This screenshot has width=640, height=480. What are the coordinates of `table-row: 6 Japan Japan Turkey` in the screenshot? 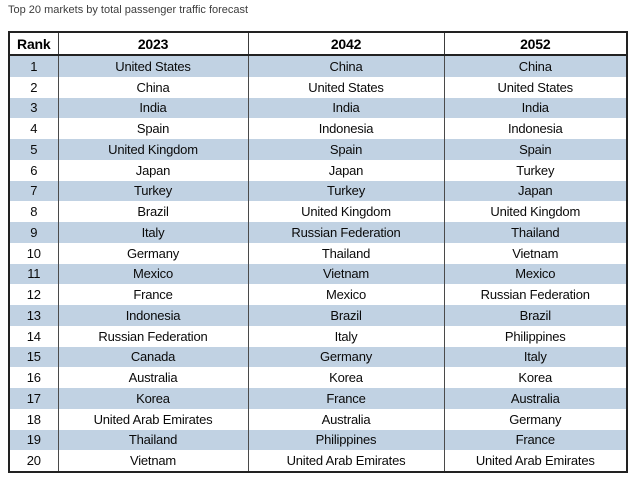 It's located at (318, 170).